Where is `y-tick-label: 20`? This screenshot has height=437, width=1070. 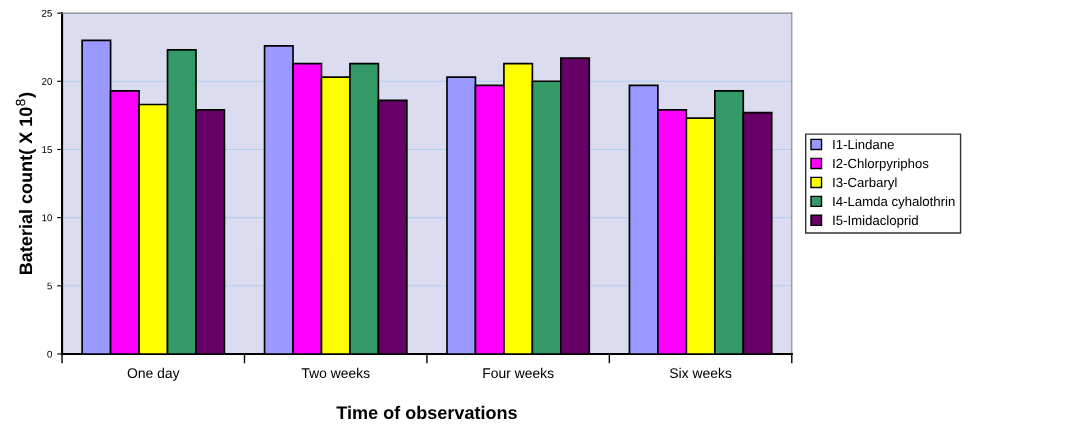 y-tick-label: 20 is located at coordinates (47, 81).